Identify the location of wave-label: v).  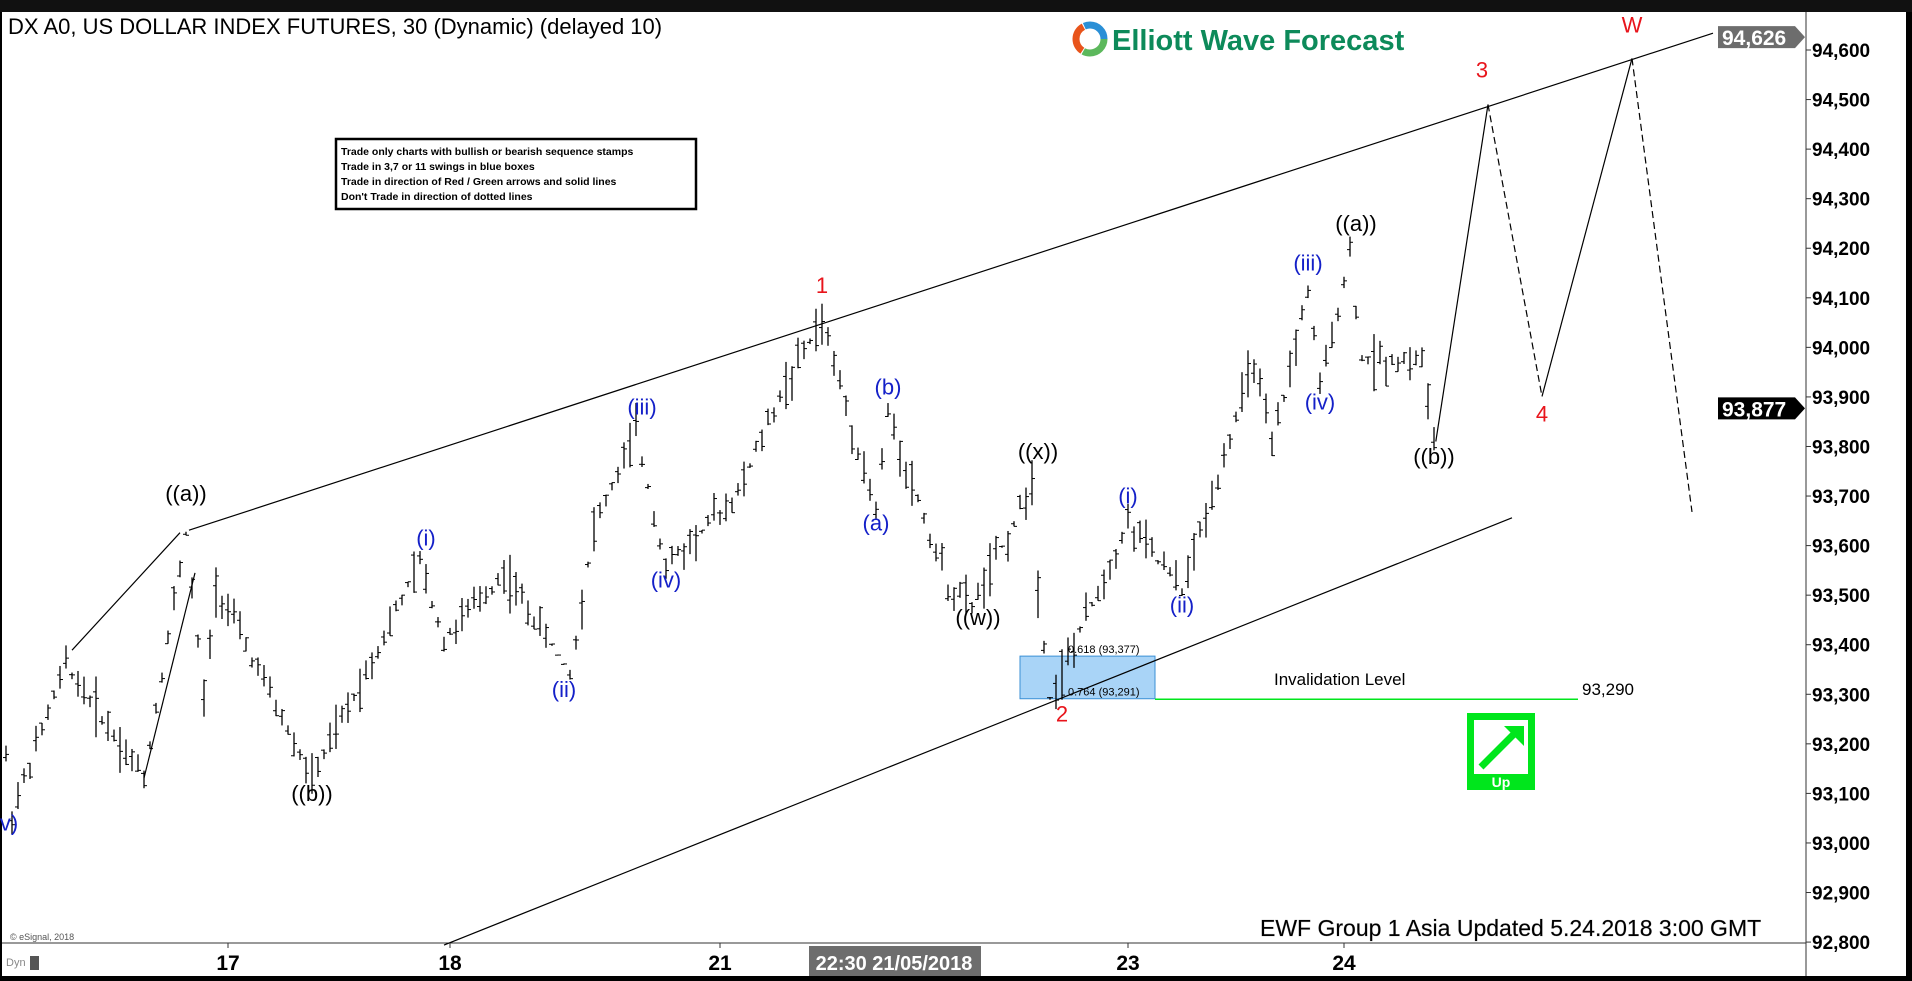
(9, 823).